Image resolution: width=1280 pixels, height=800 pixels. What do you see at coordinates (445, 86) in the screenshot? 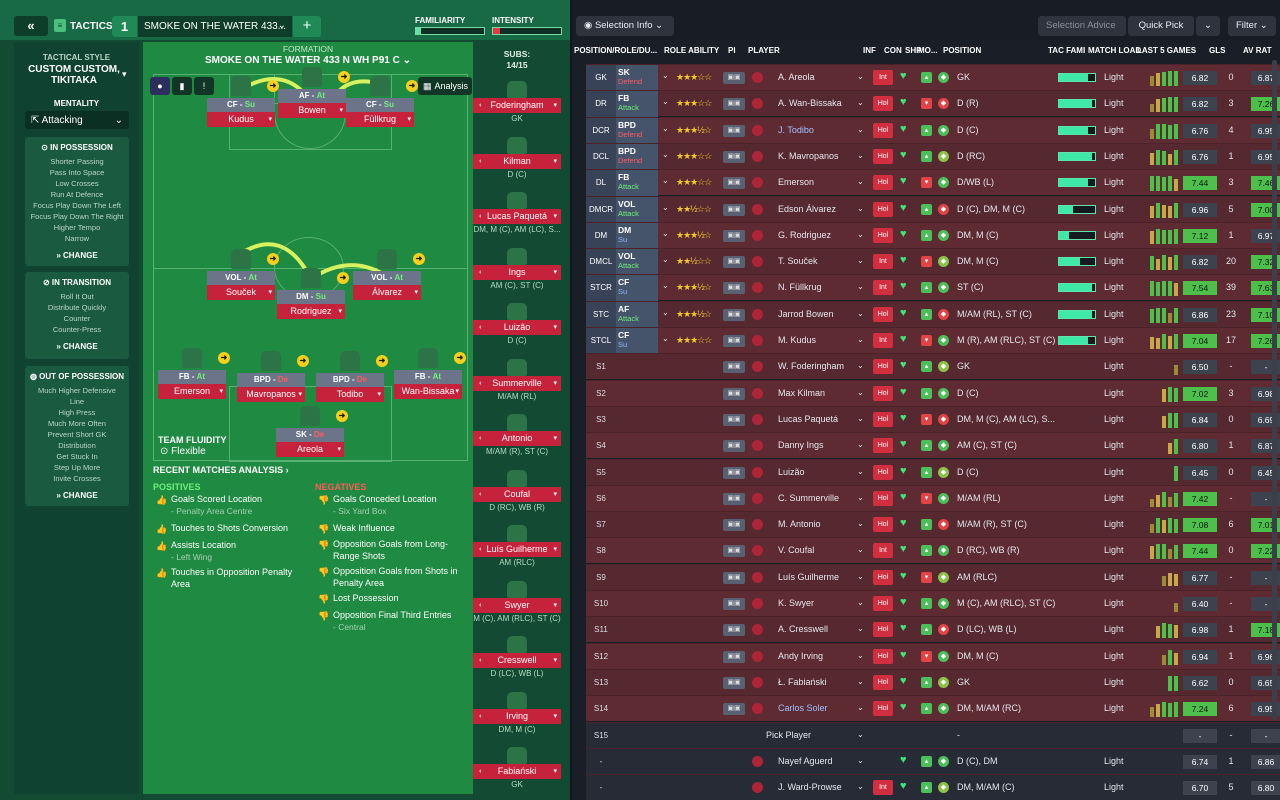
I see `analysis-button: ▦ Analysis` at bounding box center [445, 86].